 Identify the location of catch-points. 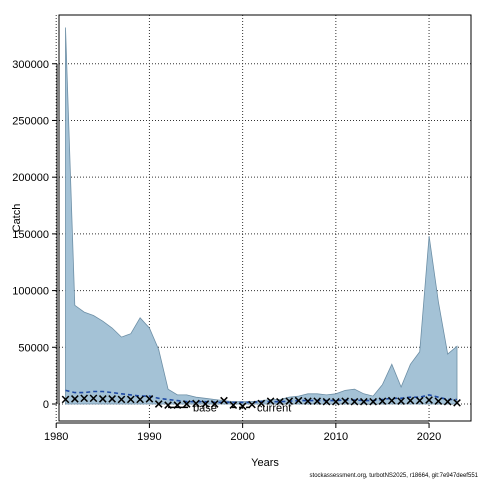
(261, 402).